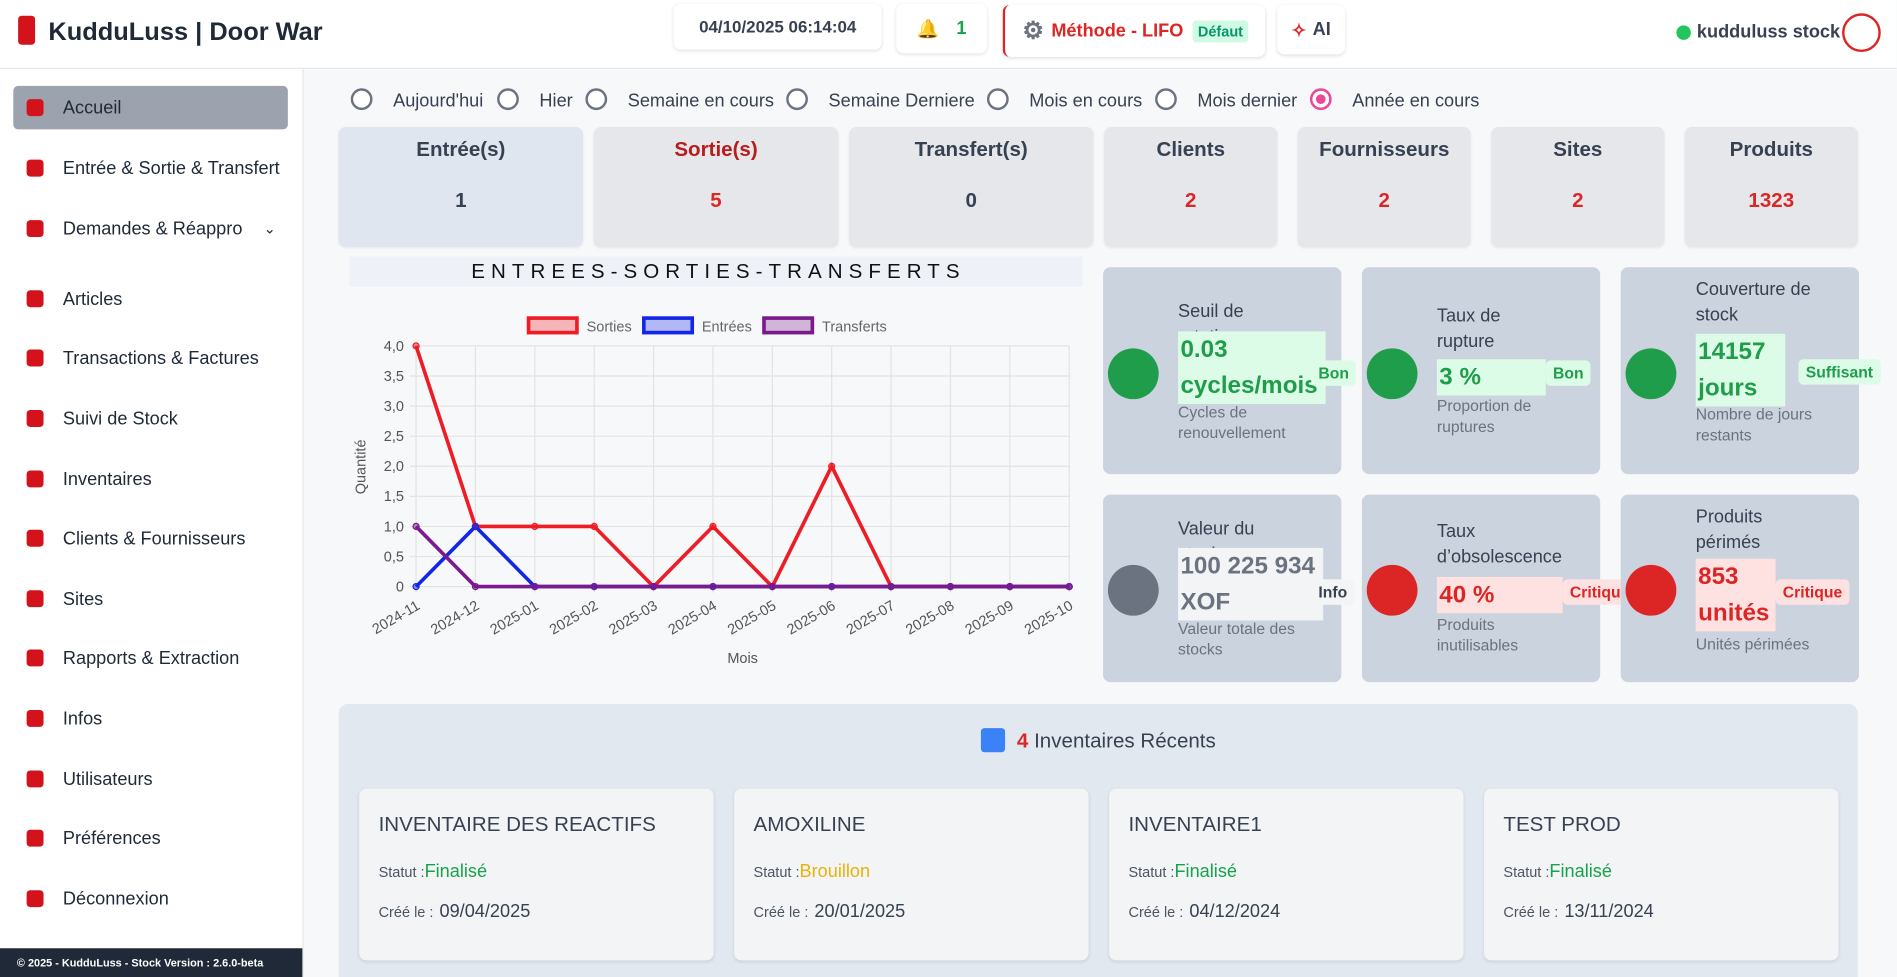 The image size is (1897, 977). Describe the element at coordinates (1499, 544) in the screenshot. I see `kpi-title: Taux d’obsolescence` at that location.